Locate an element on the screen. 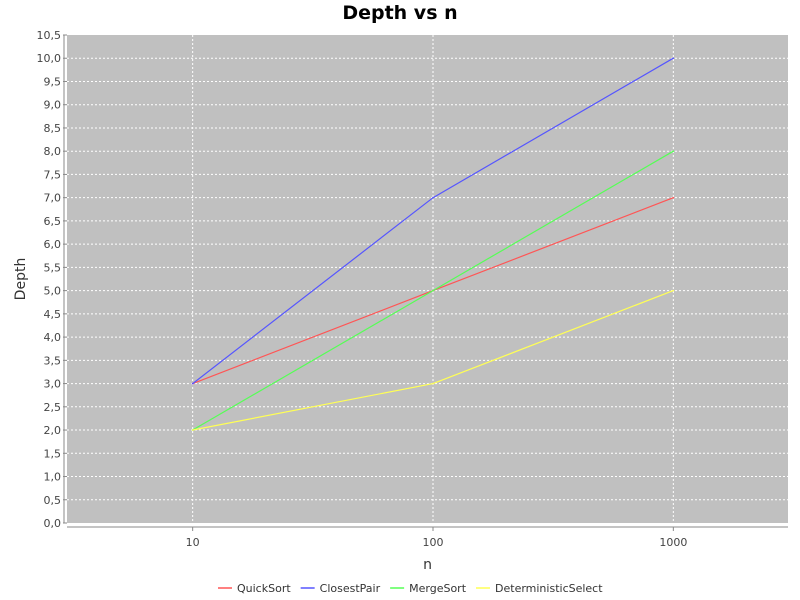 The width and height of the screenshot is (800, 600). legend-label-quicksort: QuickSort is located at coordinates (264, 588).